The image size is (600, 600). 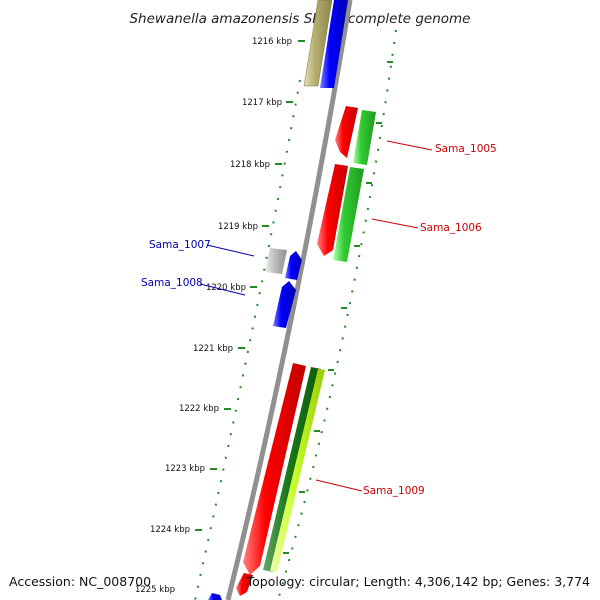 I want to click on gene-sama-1007-blue, so click(x=293, y=265).